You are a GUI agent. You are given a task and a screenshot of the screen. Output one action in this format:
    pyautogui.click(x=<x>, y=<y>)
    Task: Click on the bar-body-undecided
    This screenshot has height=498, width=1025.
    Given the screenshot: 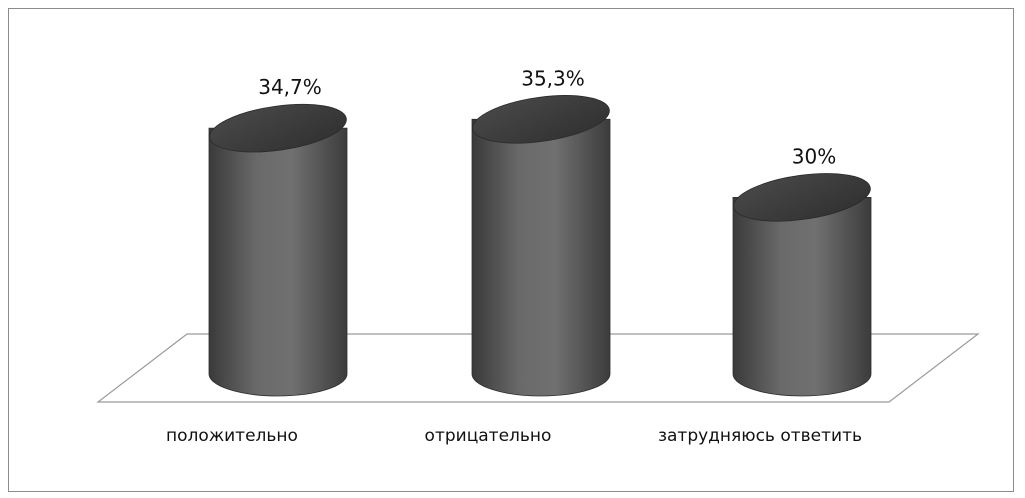 What is the action you would take?
    pyautogui.click(x=802, y=296)
    